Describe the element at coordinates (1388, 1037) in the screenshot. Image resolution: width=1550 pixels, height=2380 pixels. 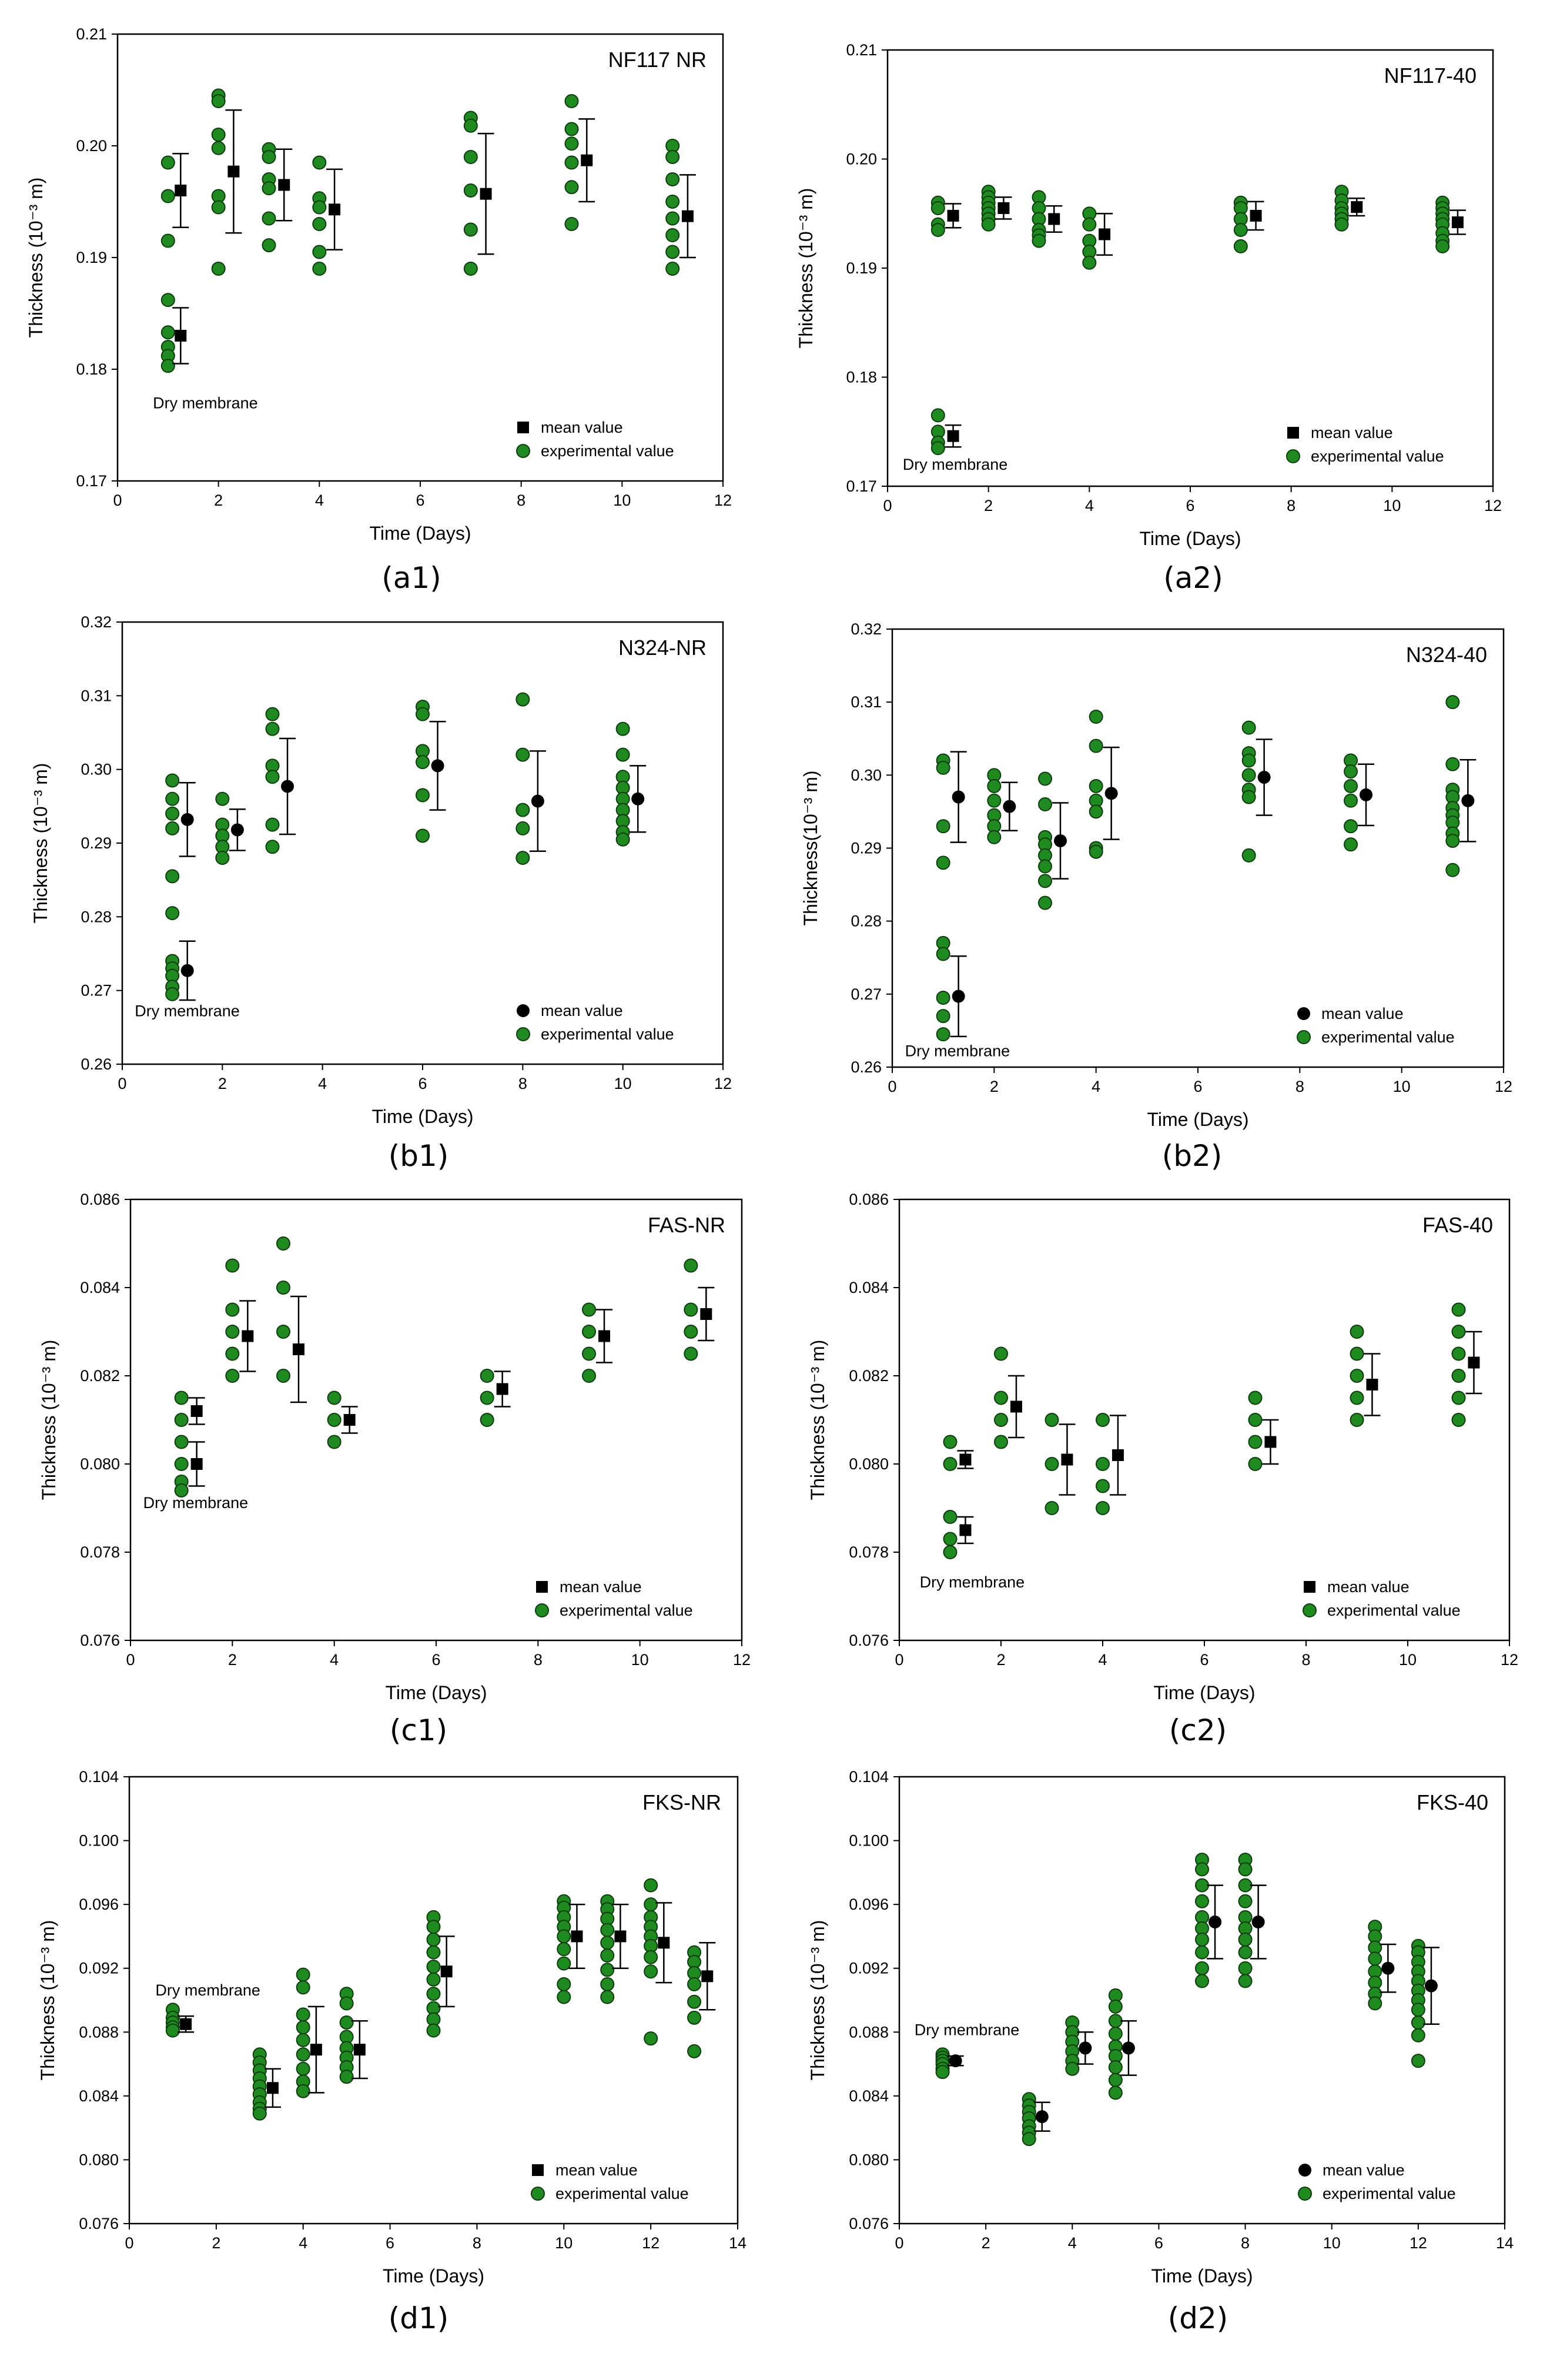
I see `legend-experimental-label: experimental value` at that location.